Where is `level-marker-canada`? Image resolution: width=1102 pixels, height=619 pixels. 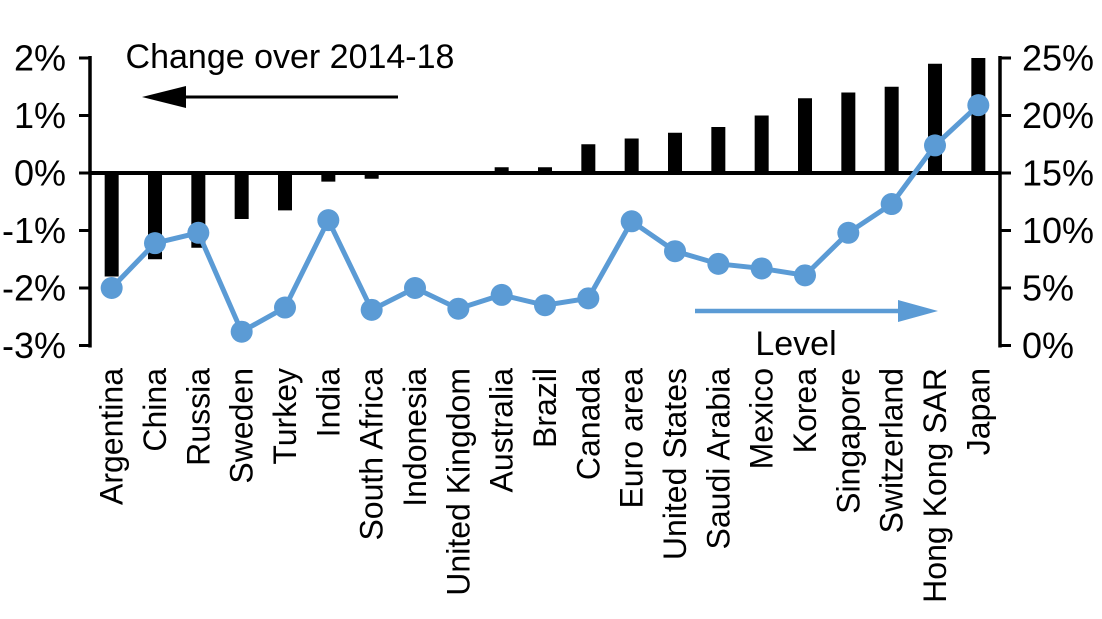 level-marker-canada is located at coordinates (588, 298).